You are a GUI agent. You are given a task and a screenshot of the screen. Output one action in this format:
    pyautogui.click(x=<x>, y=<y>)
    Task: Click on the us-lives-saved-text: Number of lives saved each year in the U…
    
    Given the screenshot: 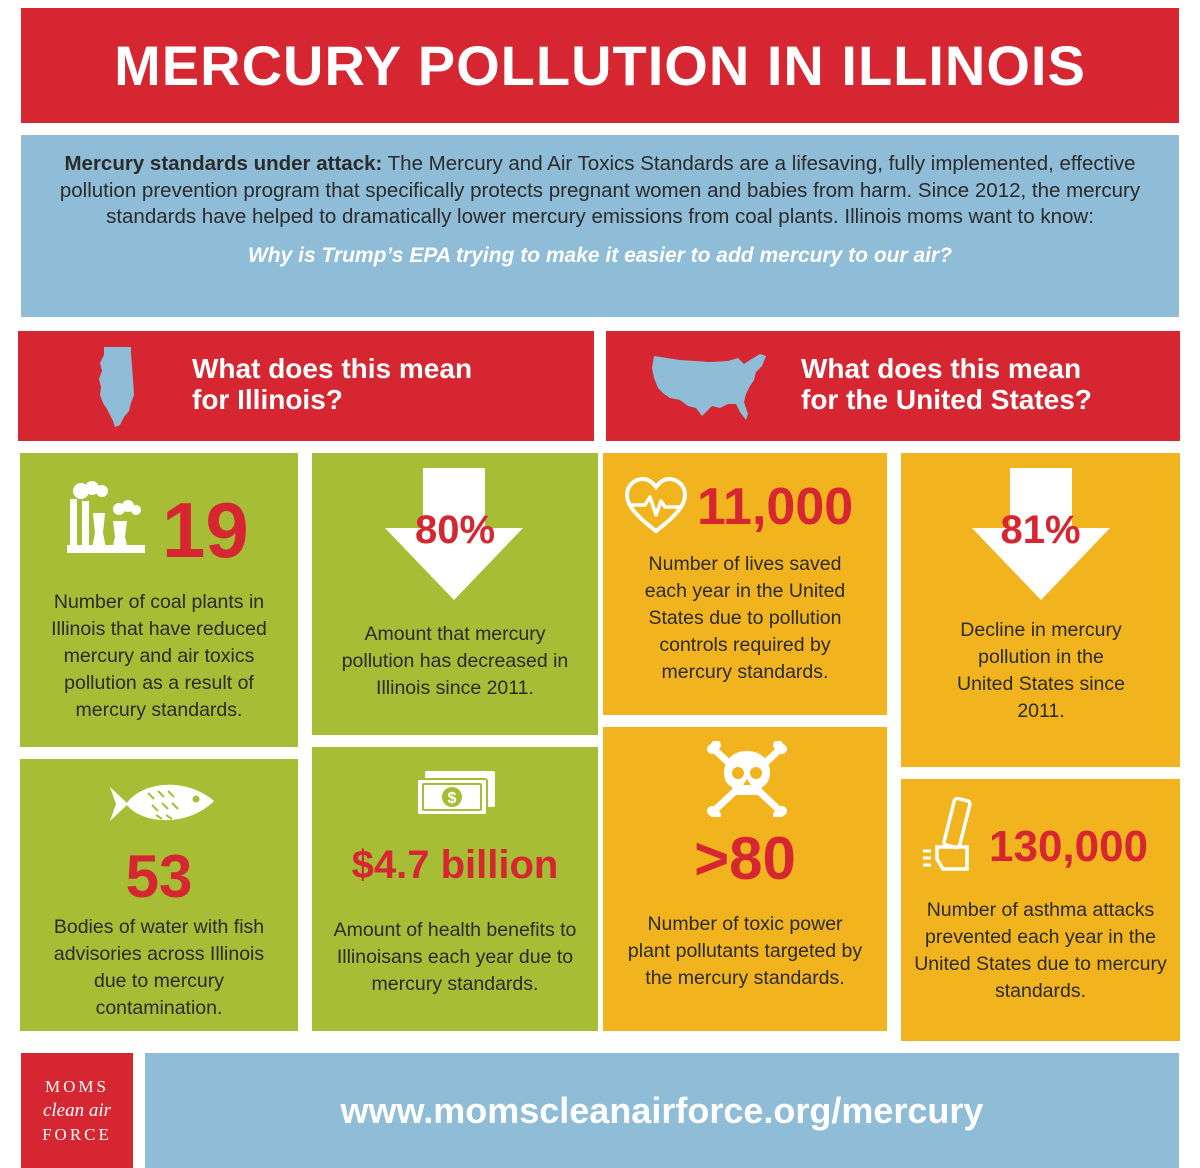 What is the action you would take?
    pyautogui.click(x=745, y=618)
    